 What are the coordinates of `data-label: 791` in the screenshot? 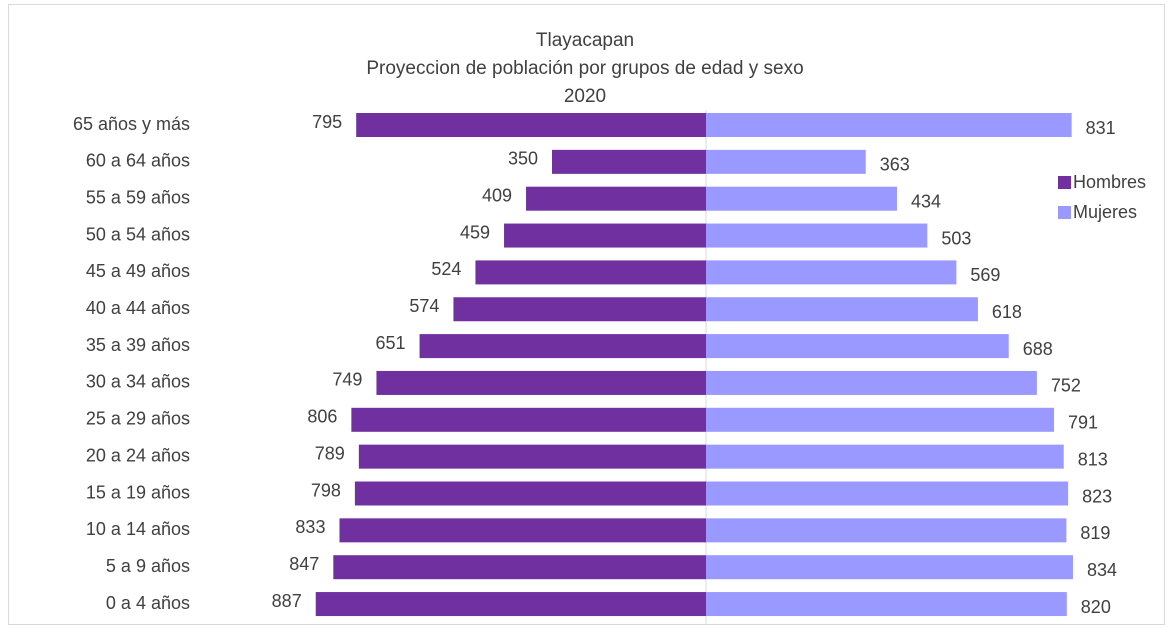 It's located at (1083, 423).